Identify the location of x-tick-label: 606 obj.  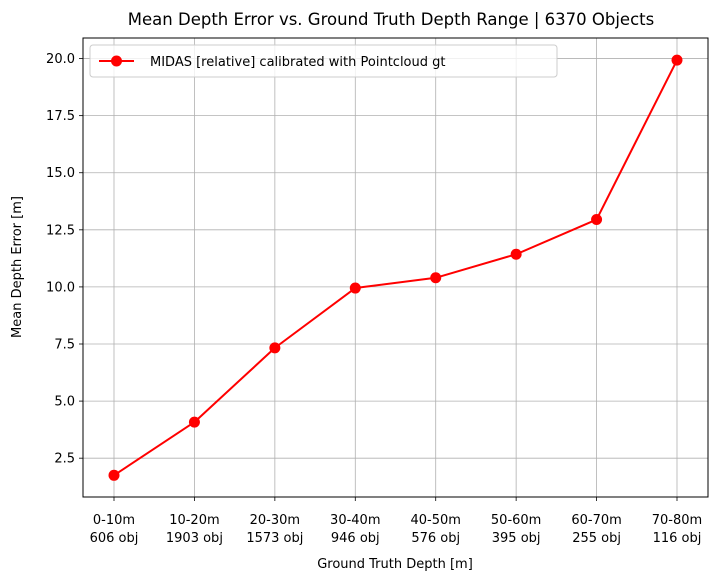
(114, 538).